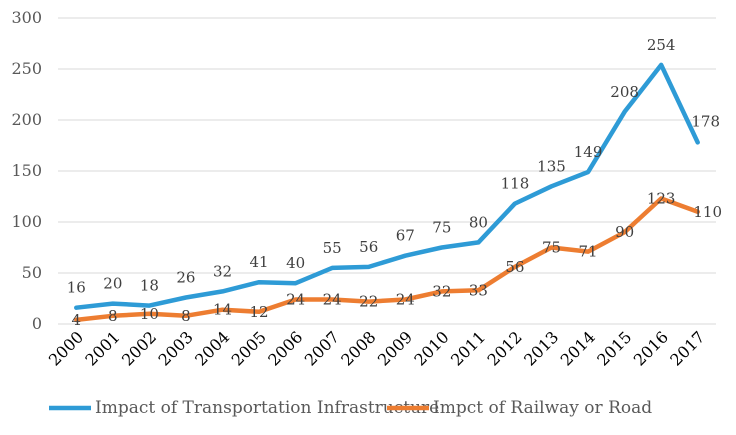 Image resolution: width=736 pixels, height=435 pixels. What do you see at coordinates (551, 166) in the screenshot?
I see `data-label: 135` at bounding box center [551, 166].